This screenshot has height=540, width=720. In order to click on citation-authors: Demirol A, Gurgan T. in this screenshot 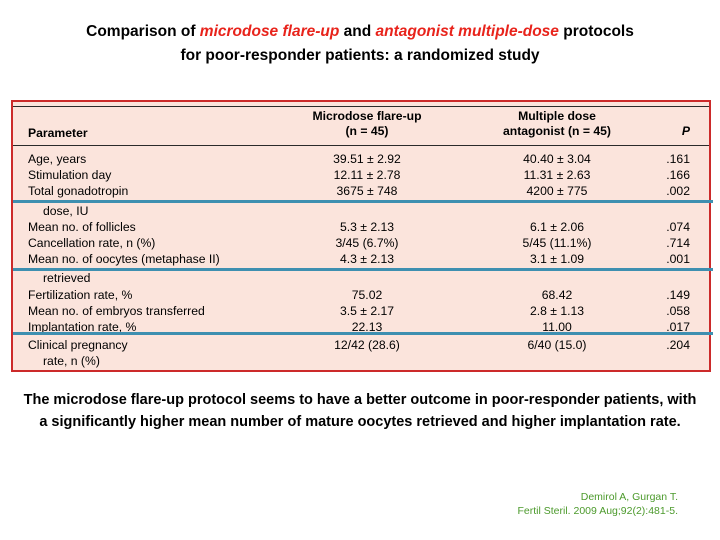, I will do `click(629, 497)`.